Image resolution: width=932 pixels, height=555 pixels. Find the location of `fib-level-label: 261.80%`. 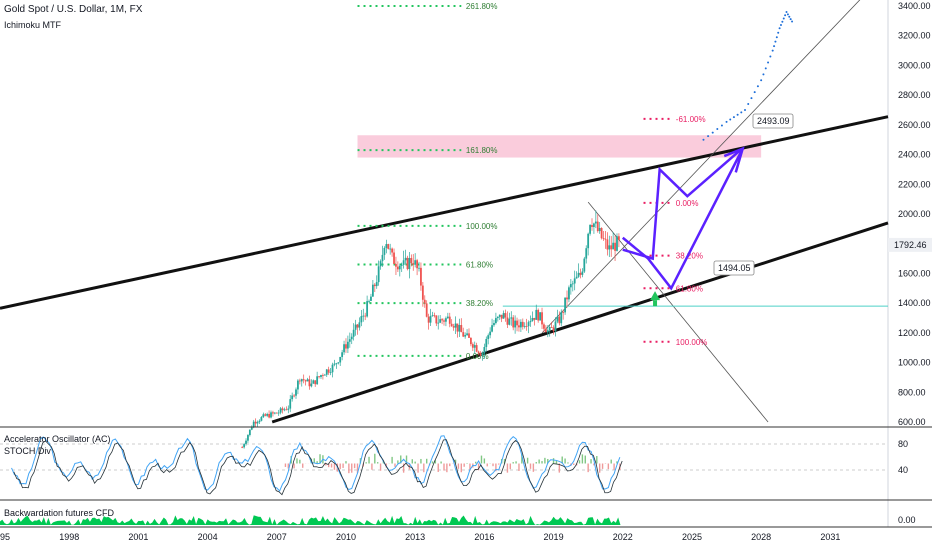

fib-level-label: 261.80% is located at coordinates (482, 6).